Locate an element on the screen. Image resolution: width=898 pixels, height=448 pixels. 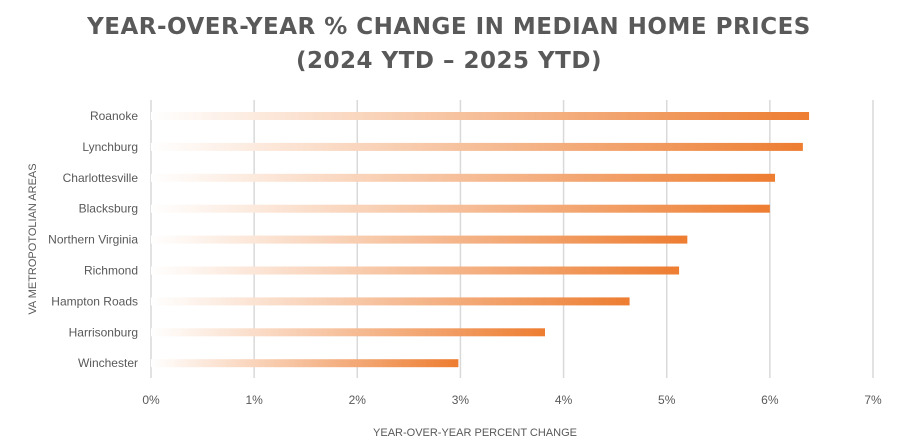
bar-northern-virginia is located at coordinates (419, 239).